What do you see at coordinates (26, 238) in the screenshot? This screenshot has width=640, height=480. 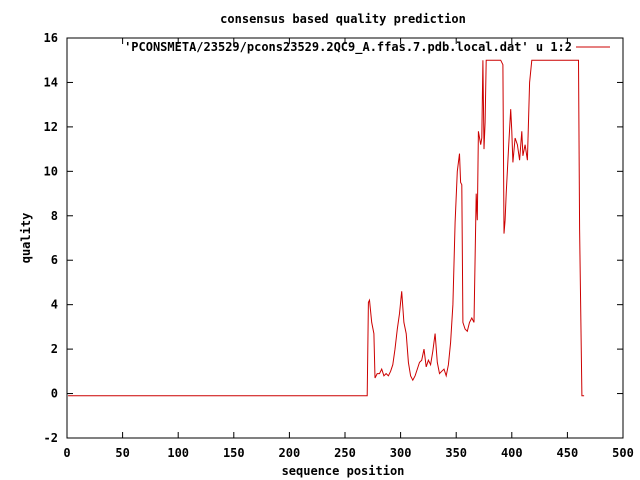 I see `y-axis-label: quality` at bounding box center [26, 238].